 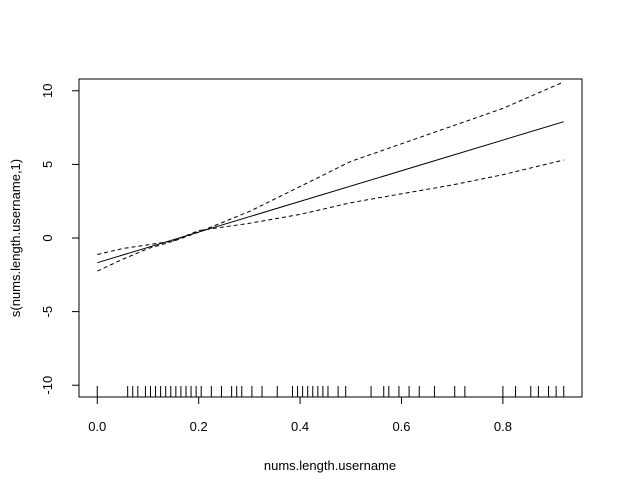 I want to click on x-tick-label: 0.0, so click(x=97, y=426).